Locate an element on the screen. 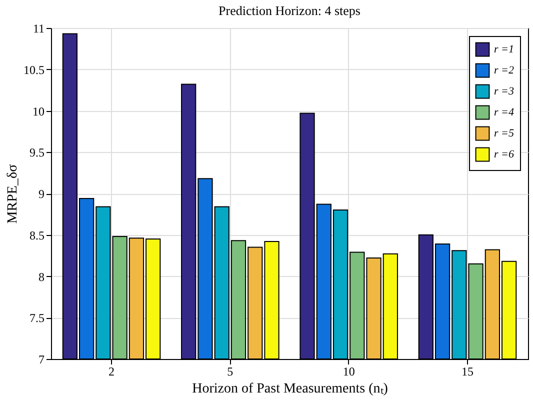 The height and width of the screenshot is (400, 533). chart-title: Prediction Horizon: 4 steps is located at coordinates (289, 10).